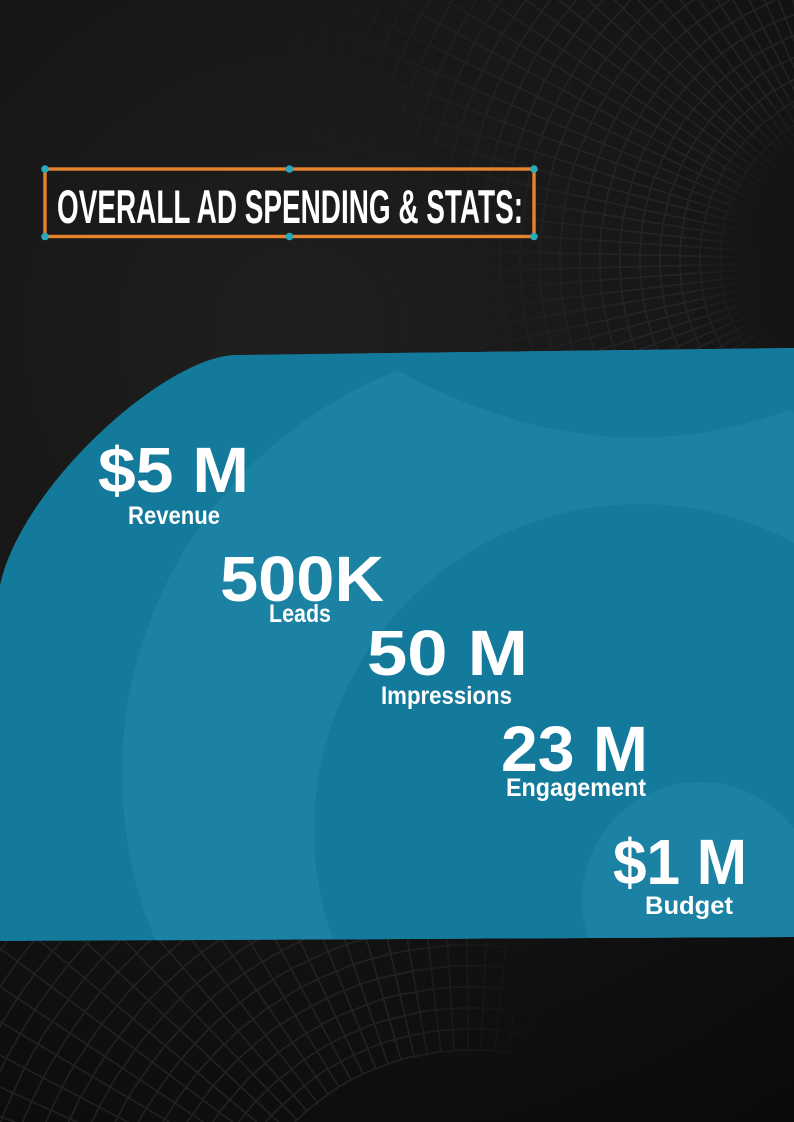  I want to click on svg-text: Budget, so click(689, 906).